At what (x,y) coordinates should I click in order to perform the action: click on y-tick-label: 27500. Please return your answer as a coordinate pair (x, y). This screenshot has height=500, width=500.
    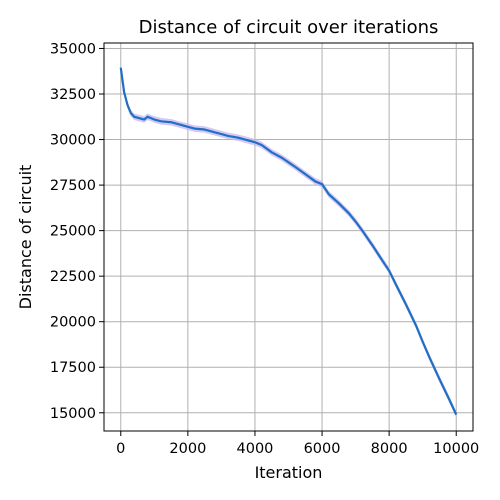
    Looking at the image, I should click on (73, 186).